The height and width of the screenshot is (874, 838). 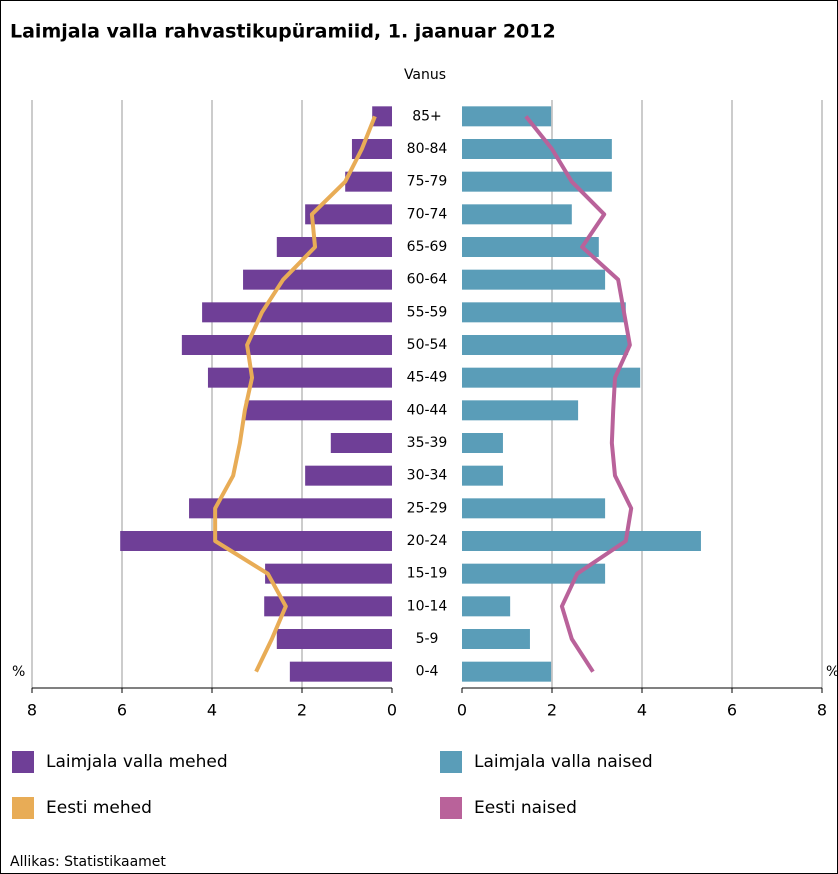 What do you see at coordinates (427, 214) in the screenshot?
I see `category-label: 70-74` at bounding box center [427, 214].